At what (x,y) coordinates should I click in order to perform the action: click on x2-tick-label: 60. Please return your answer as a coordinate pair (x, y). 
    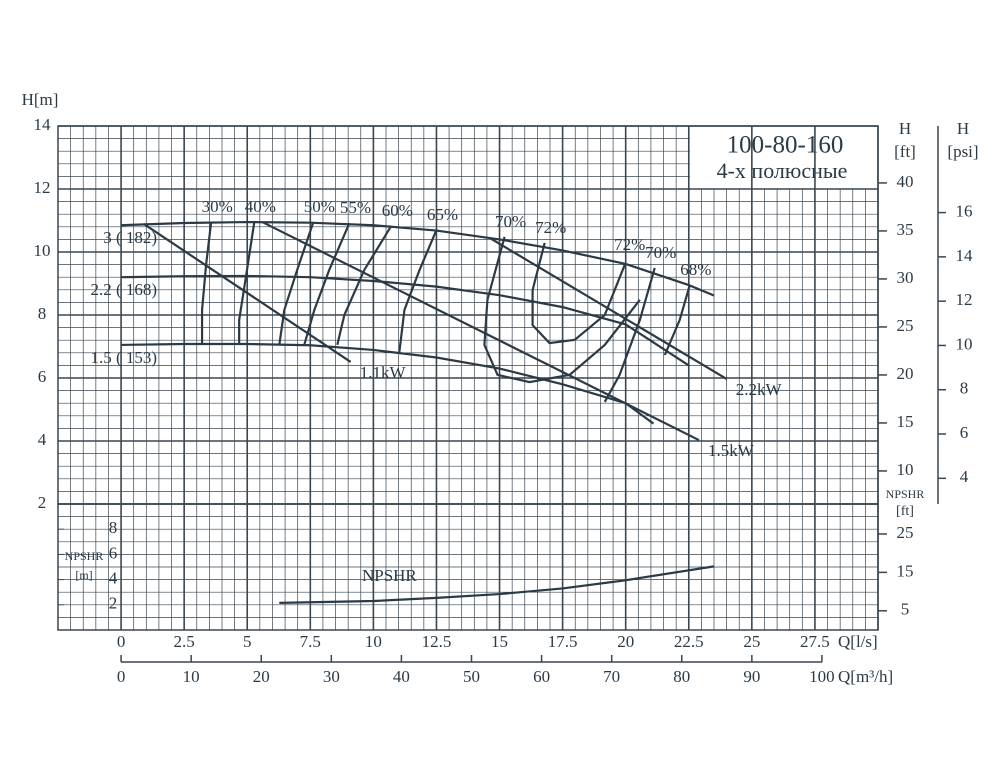
    Looking at the image, I should click on (541, 676).